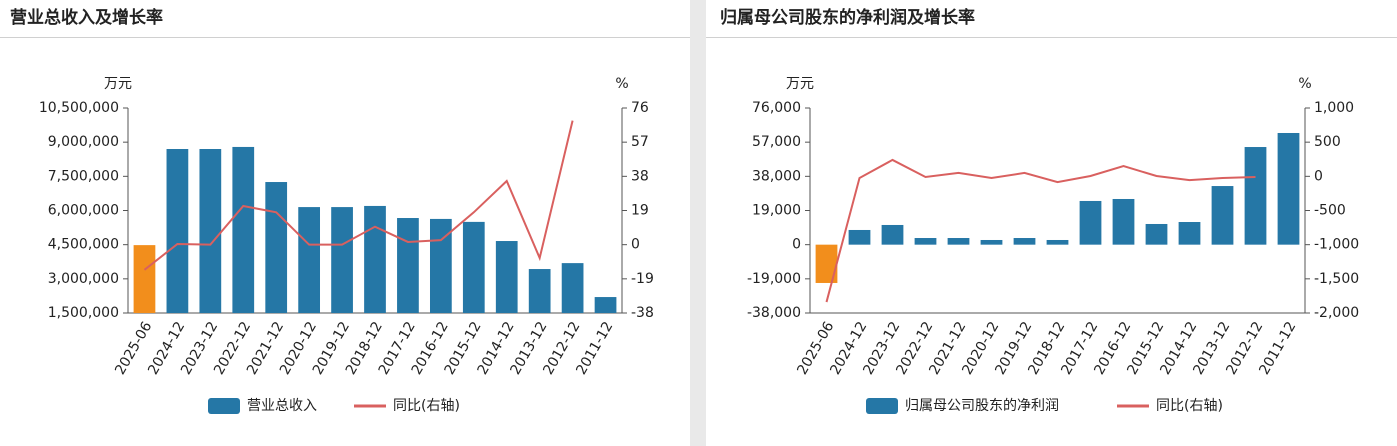  What do you see at coordinates (847, 17) in the screenshot?
I see `chart-title: 归属母公司股东的净利润及增长率` at bounding box center [847, 17].